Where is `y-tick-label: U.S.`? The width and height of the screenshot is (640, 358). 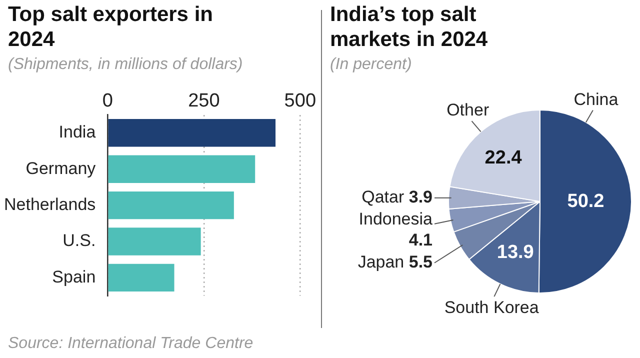
y-tick-label: U.S. is located at coordinates (79, 240).